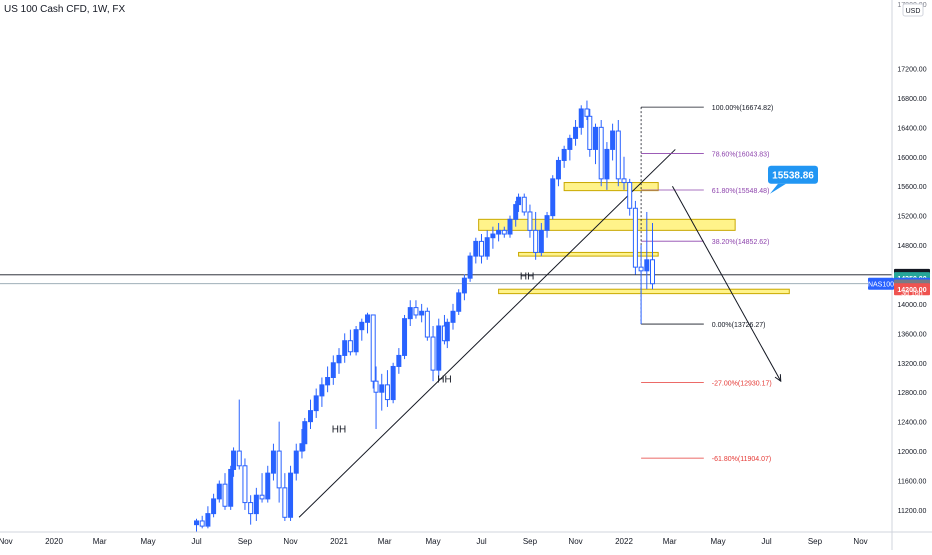  Describe the element at coordinates (911, 334) in the screenshot. I see `price-axis-tick-label: 13600.00` at that location.